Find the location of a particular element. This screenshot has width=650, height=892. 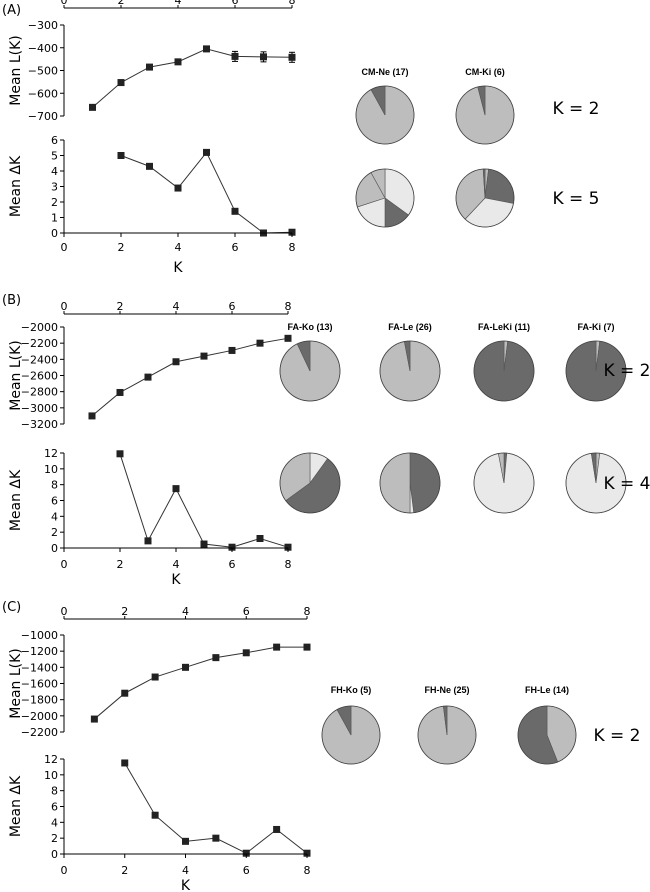

population-label: FA-Ko (13) is located at coordinates (310, 327).